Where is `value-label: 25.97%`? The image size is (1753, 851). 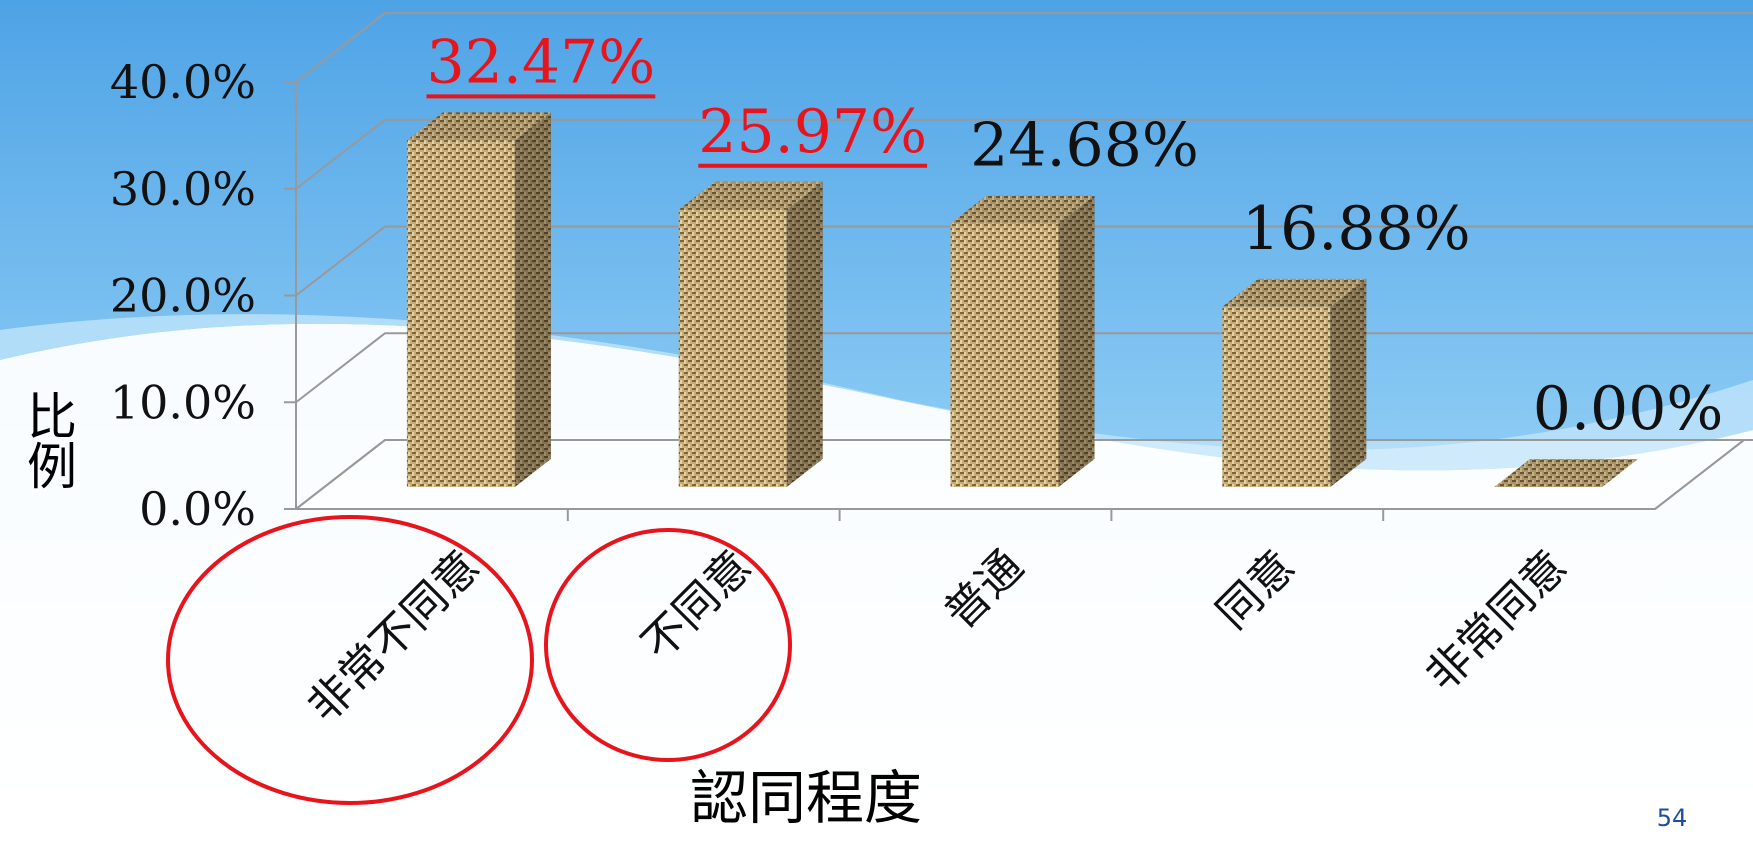 value-label: 25.97% is located at coordinates (812, 132).